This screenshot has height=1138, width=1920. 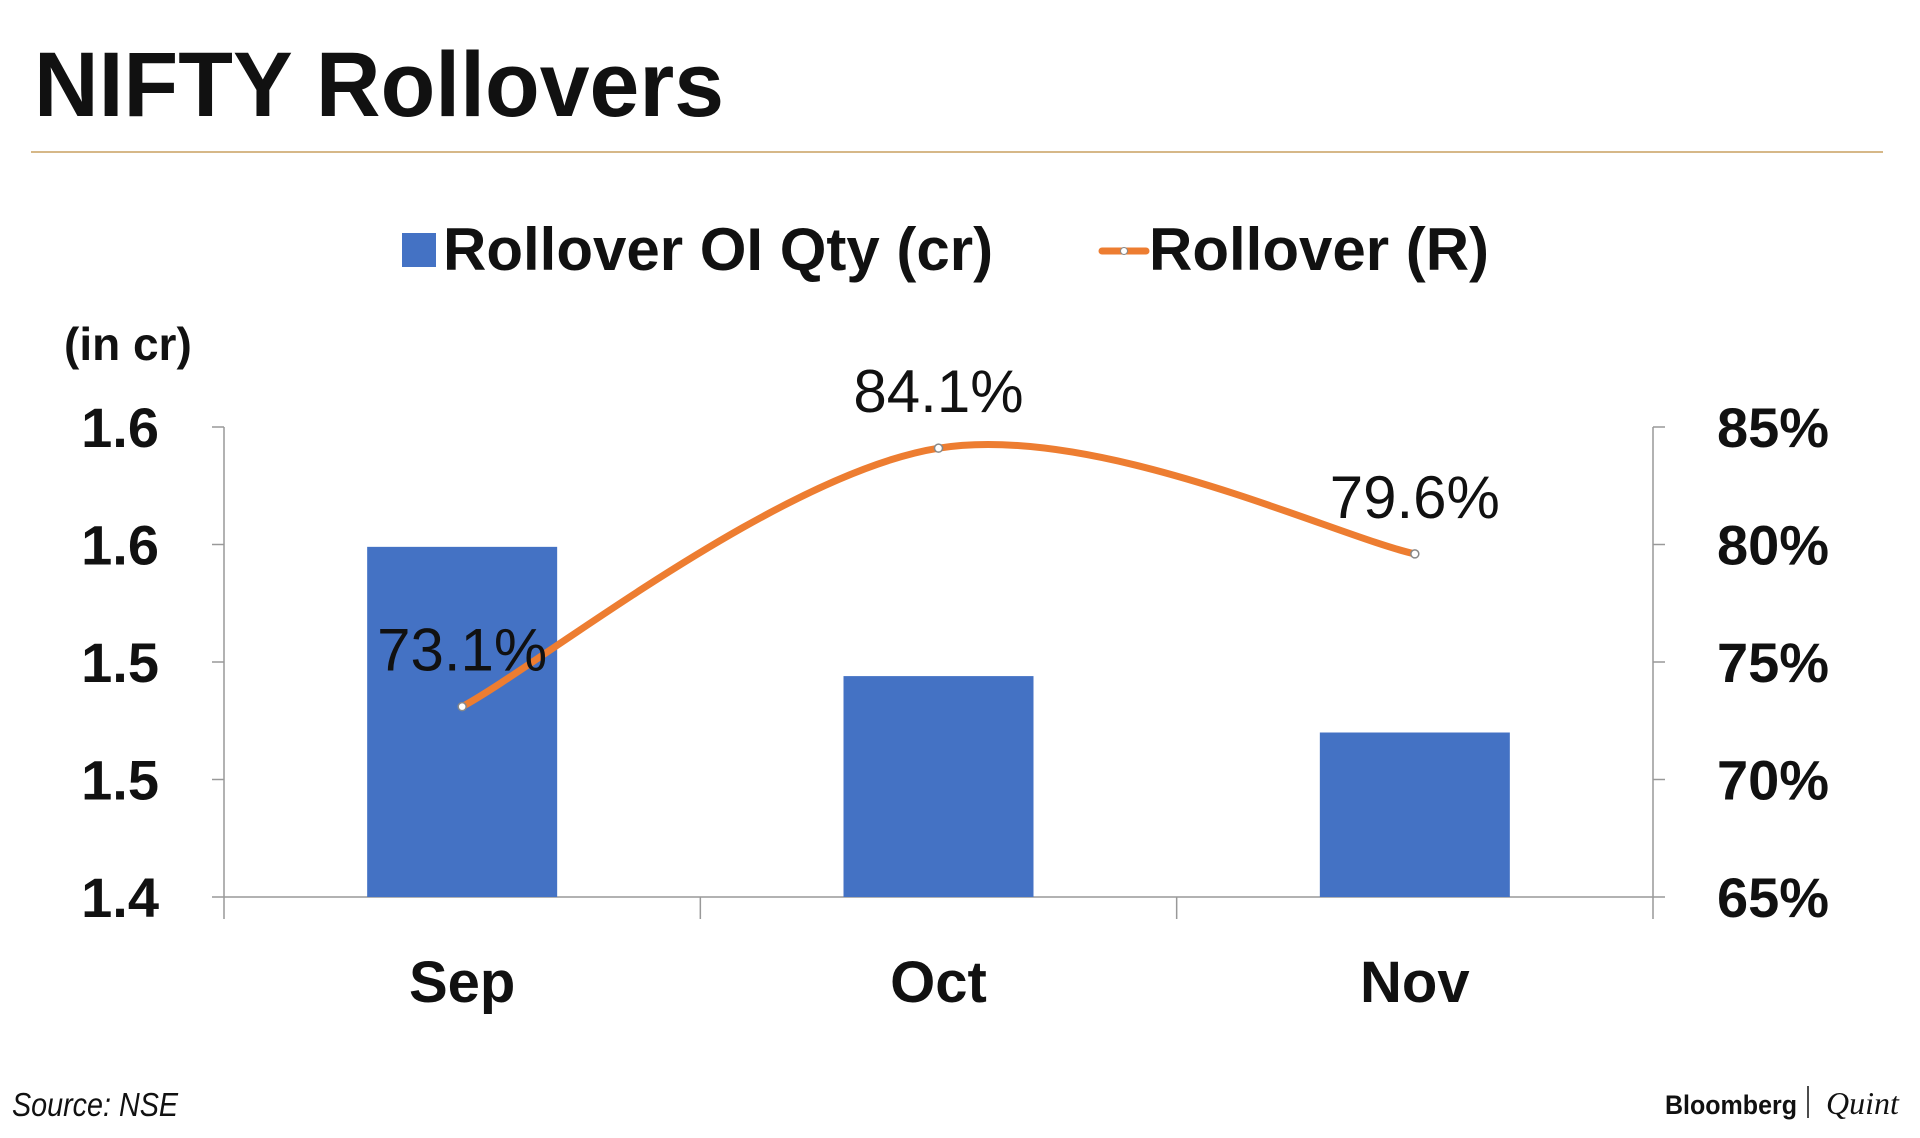 What do you see at coordinates (1773, 662) in the screenshot?
I see `y2-tick-label: 75%` at bounding box center [1773, 662].